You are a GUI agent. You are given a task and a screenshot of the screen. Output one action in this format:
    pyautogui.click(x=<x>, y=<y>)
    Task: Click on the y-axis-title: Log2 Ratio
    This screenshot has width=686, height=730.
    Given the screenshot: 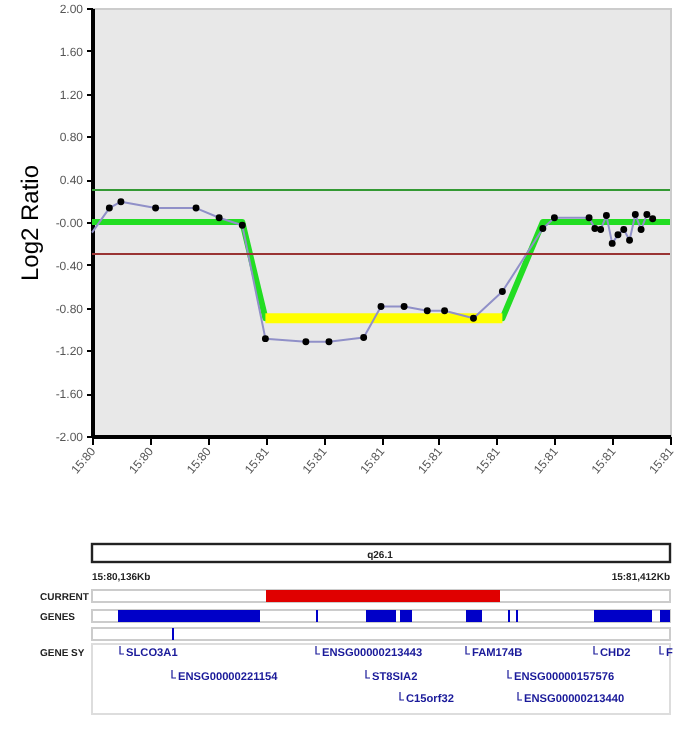 What is the action you would take?
    pyautogui.click(x=29, y=223)
    